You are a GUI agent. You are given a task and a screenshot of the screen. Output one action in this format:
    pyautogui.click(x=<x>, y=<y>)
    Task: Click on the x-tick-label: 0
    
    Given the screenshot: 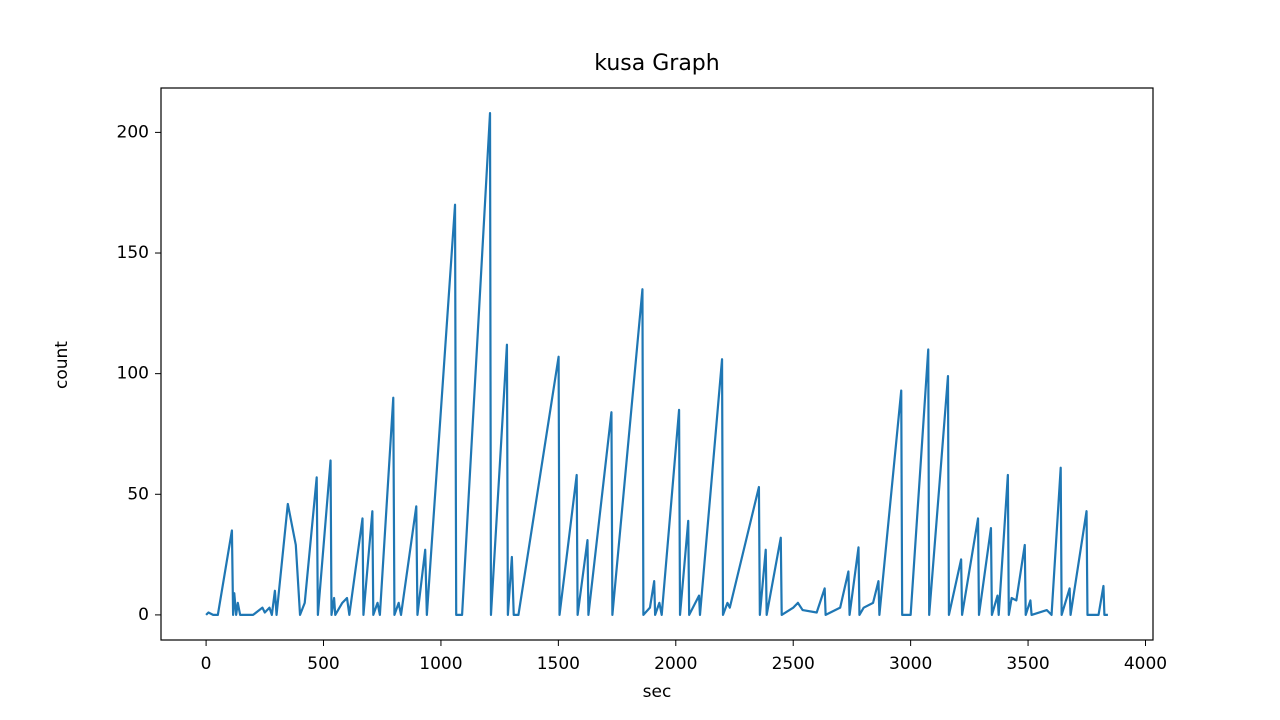 What is the action you would take?
    pyautogui.click(x=206, y=664)
    